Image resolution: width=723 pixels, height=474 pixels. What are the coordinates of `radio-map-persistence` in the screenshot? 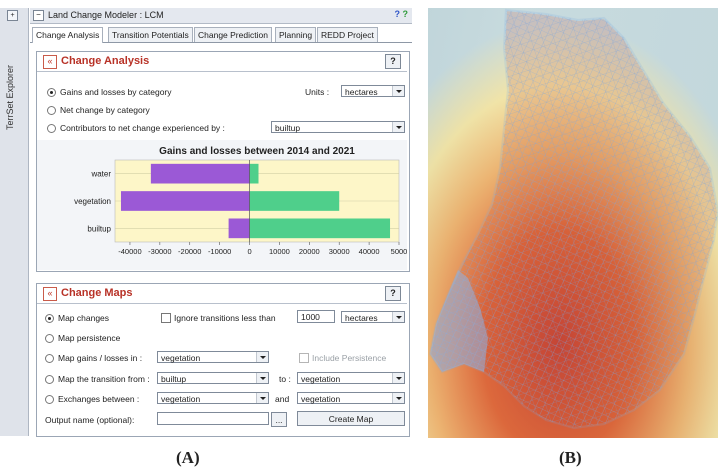 It's located at (49, 338).